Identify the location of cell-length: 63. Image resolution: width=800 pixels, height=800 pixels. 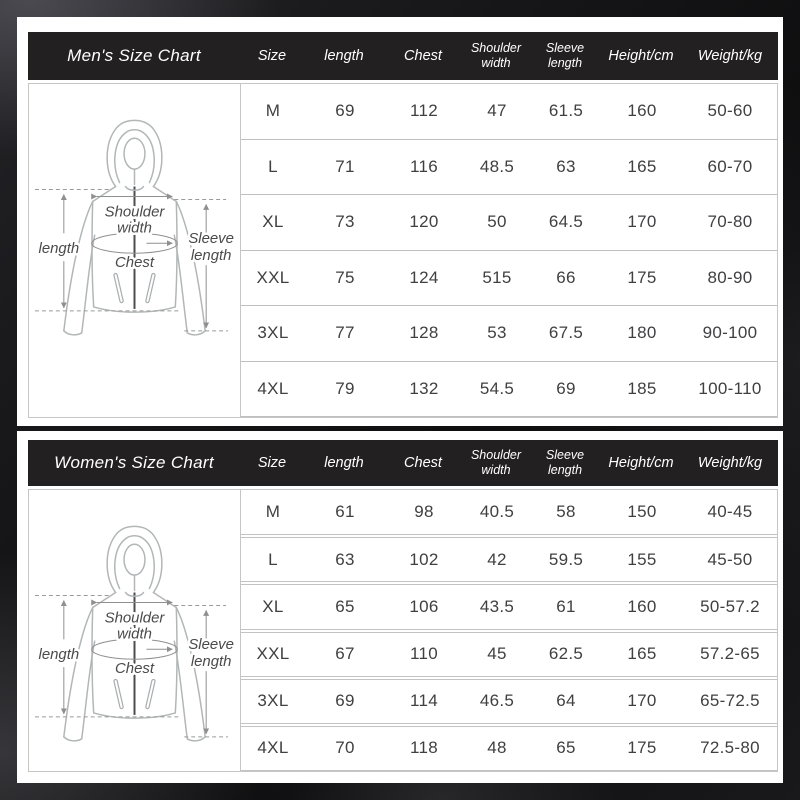
(345, 559).